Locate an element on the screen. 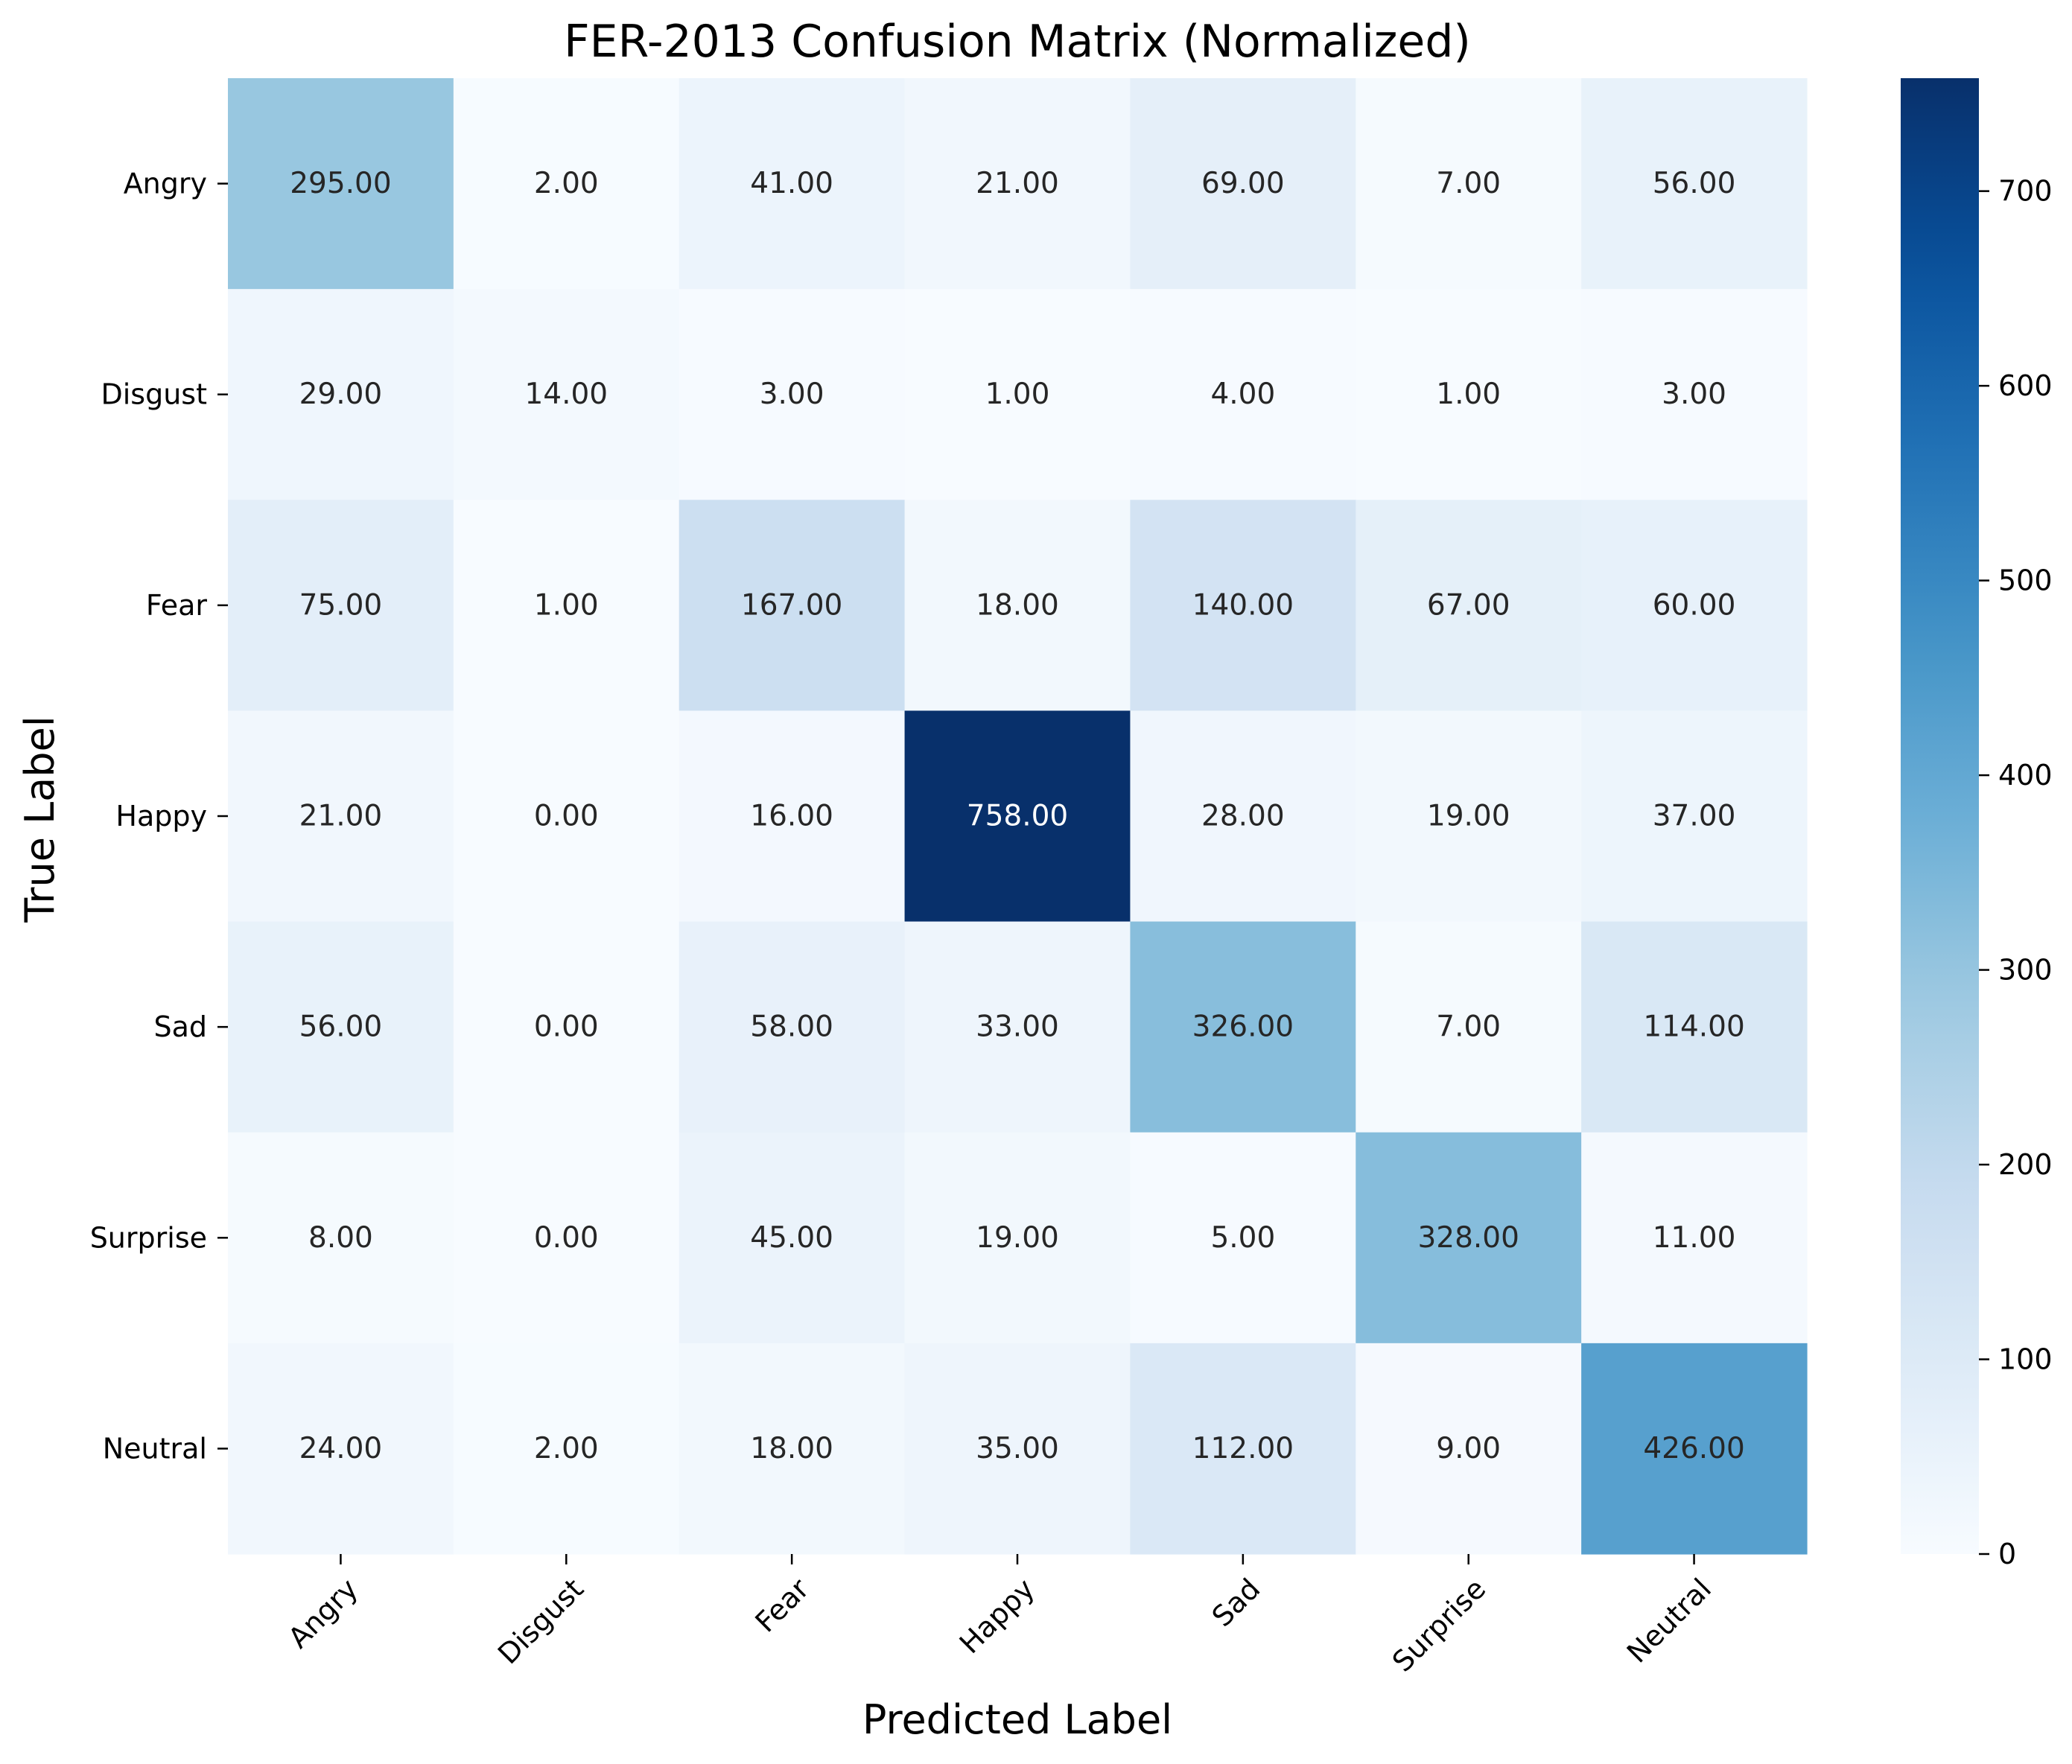 The width and height of the screenshot is (2072, 1764). colorbar-tick-label: 0 is located at coordinates (2007, 1554).